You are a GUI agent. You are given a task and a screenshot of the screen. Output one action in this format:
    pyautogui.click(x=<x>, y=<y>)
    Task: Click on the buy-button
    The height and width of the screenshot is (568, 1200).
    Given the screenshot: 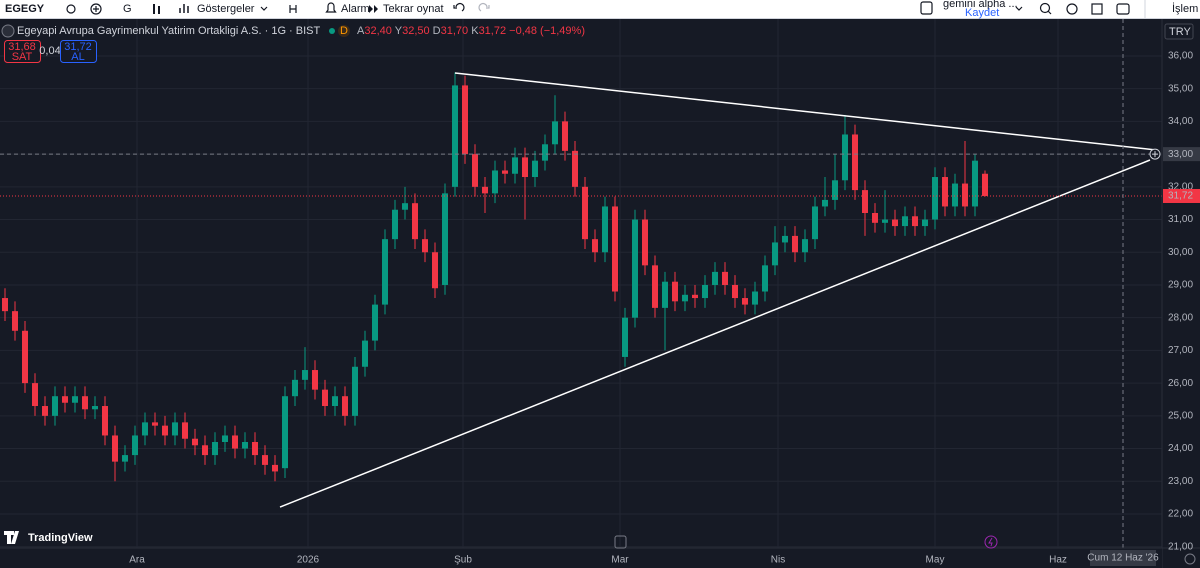 What is the action you would take?
    pyautogui.click(x=78, y=51)
    